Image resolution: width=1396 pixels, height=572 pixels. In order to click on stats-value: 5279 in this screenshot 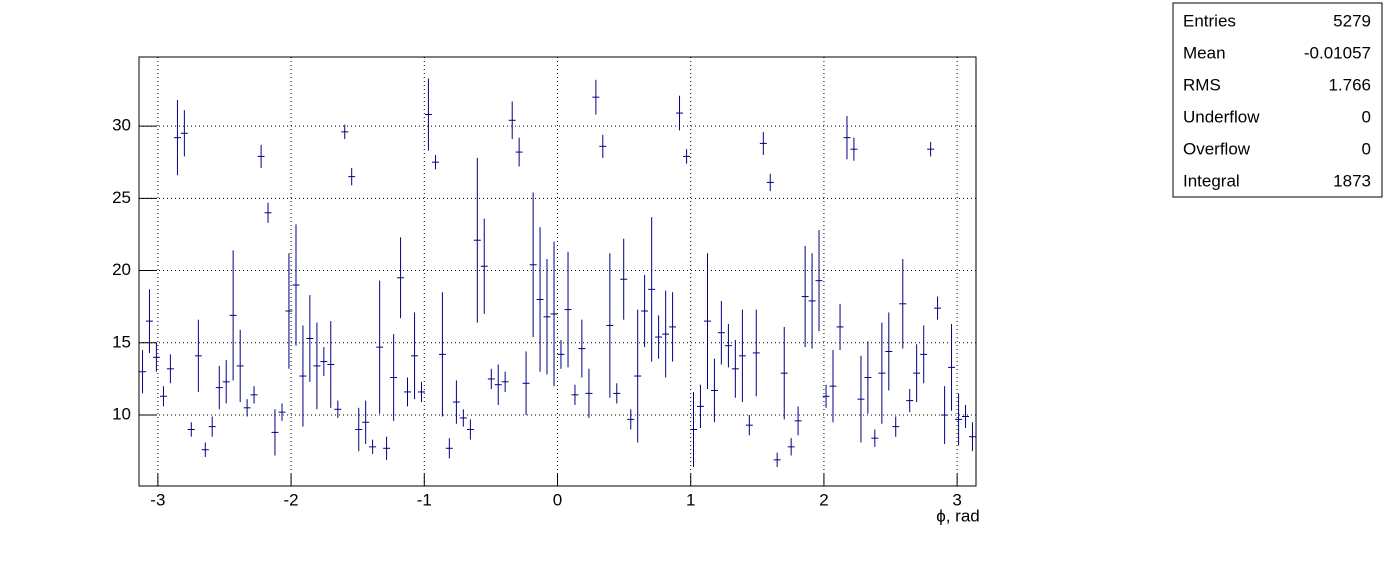, I will do `click(1352, 20)`.